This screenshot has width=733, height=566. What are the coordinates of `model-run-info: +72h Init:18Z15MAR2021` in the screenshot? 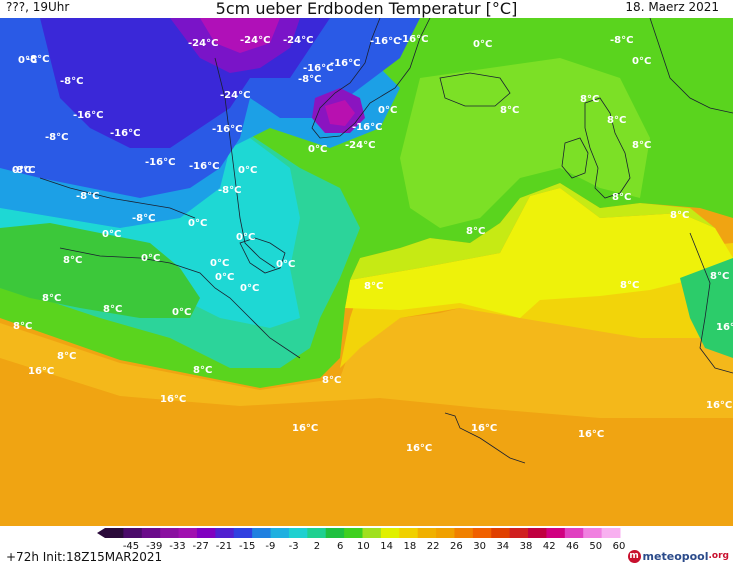 It's located at (84, 557).